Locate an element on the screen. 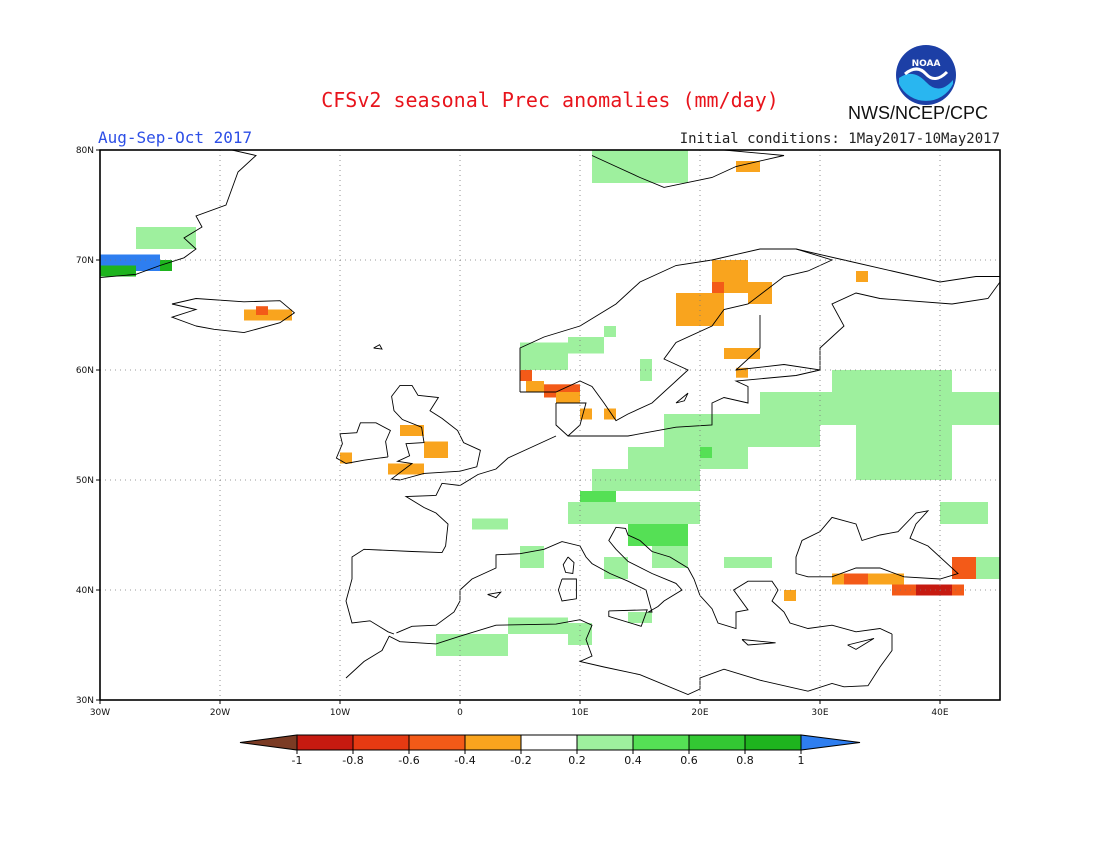  lat-tick-label: 40N is located at coordinates (85, 591).